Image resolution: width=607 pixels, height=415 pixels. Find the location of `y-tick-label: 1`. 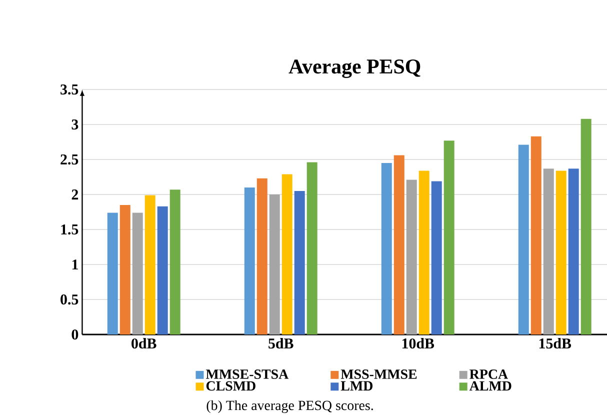

y-tick-label: 1 is located at coordinates (75, 265).